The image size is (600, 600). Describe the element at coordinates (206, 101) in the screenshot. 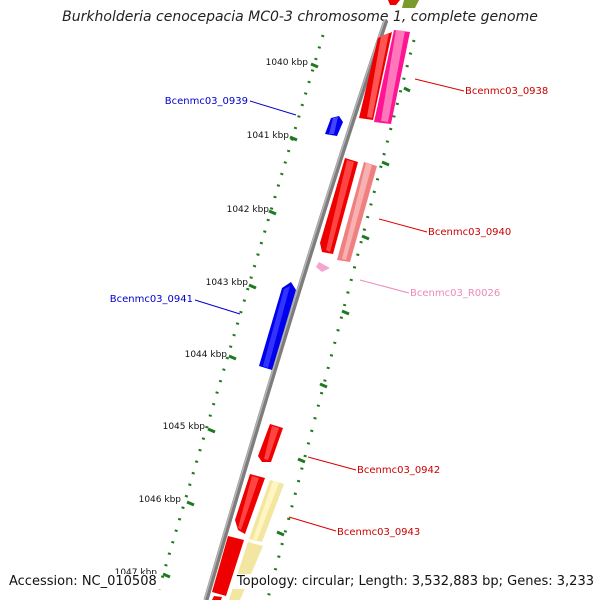

I see `gene-label: Bcenmc03_0939` at that location.